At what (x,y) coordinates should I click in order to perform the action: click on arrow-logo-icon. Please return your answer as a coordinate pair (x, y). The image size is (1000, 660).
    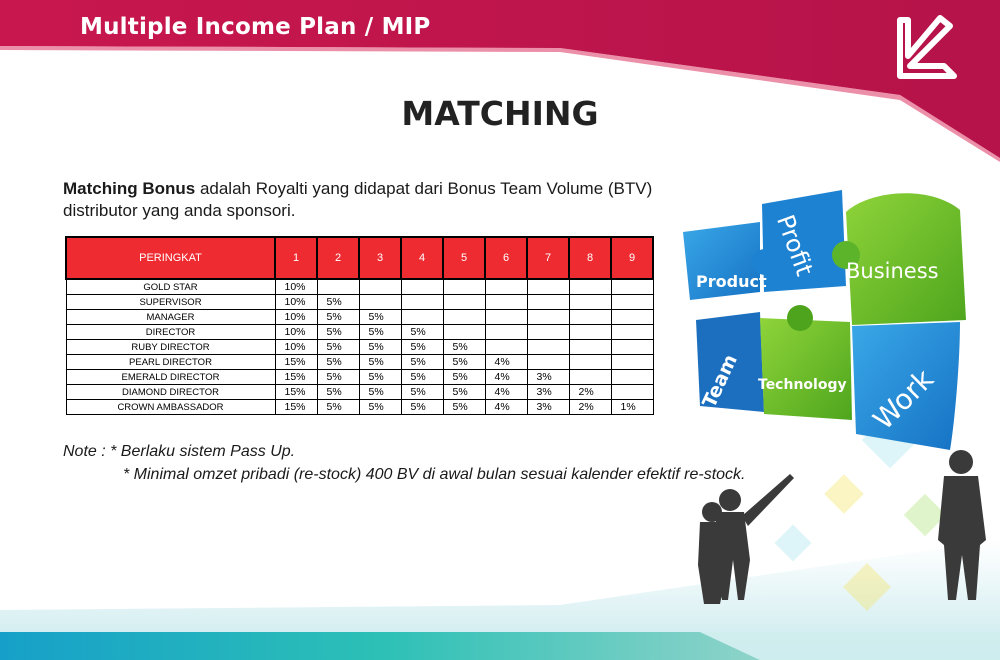
    Looking at the image, I should click on (927, 47).